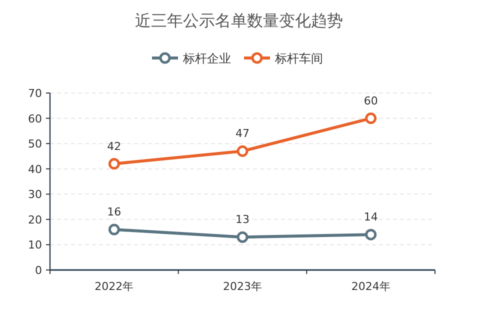 Image resolution: width=478 pixels, height=321 pixels. What do you see at coordinates (35, 195) in the screenshot?
I see `y-tick-label: 30` at bounding box center [35, 195].